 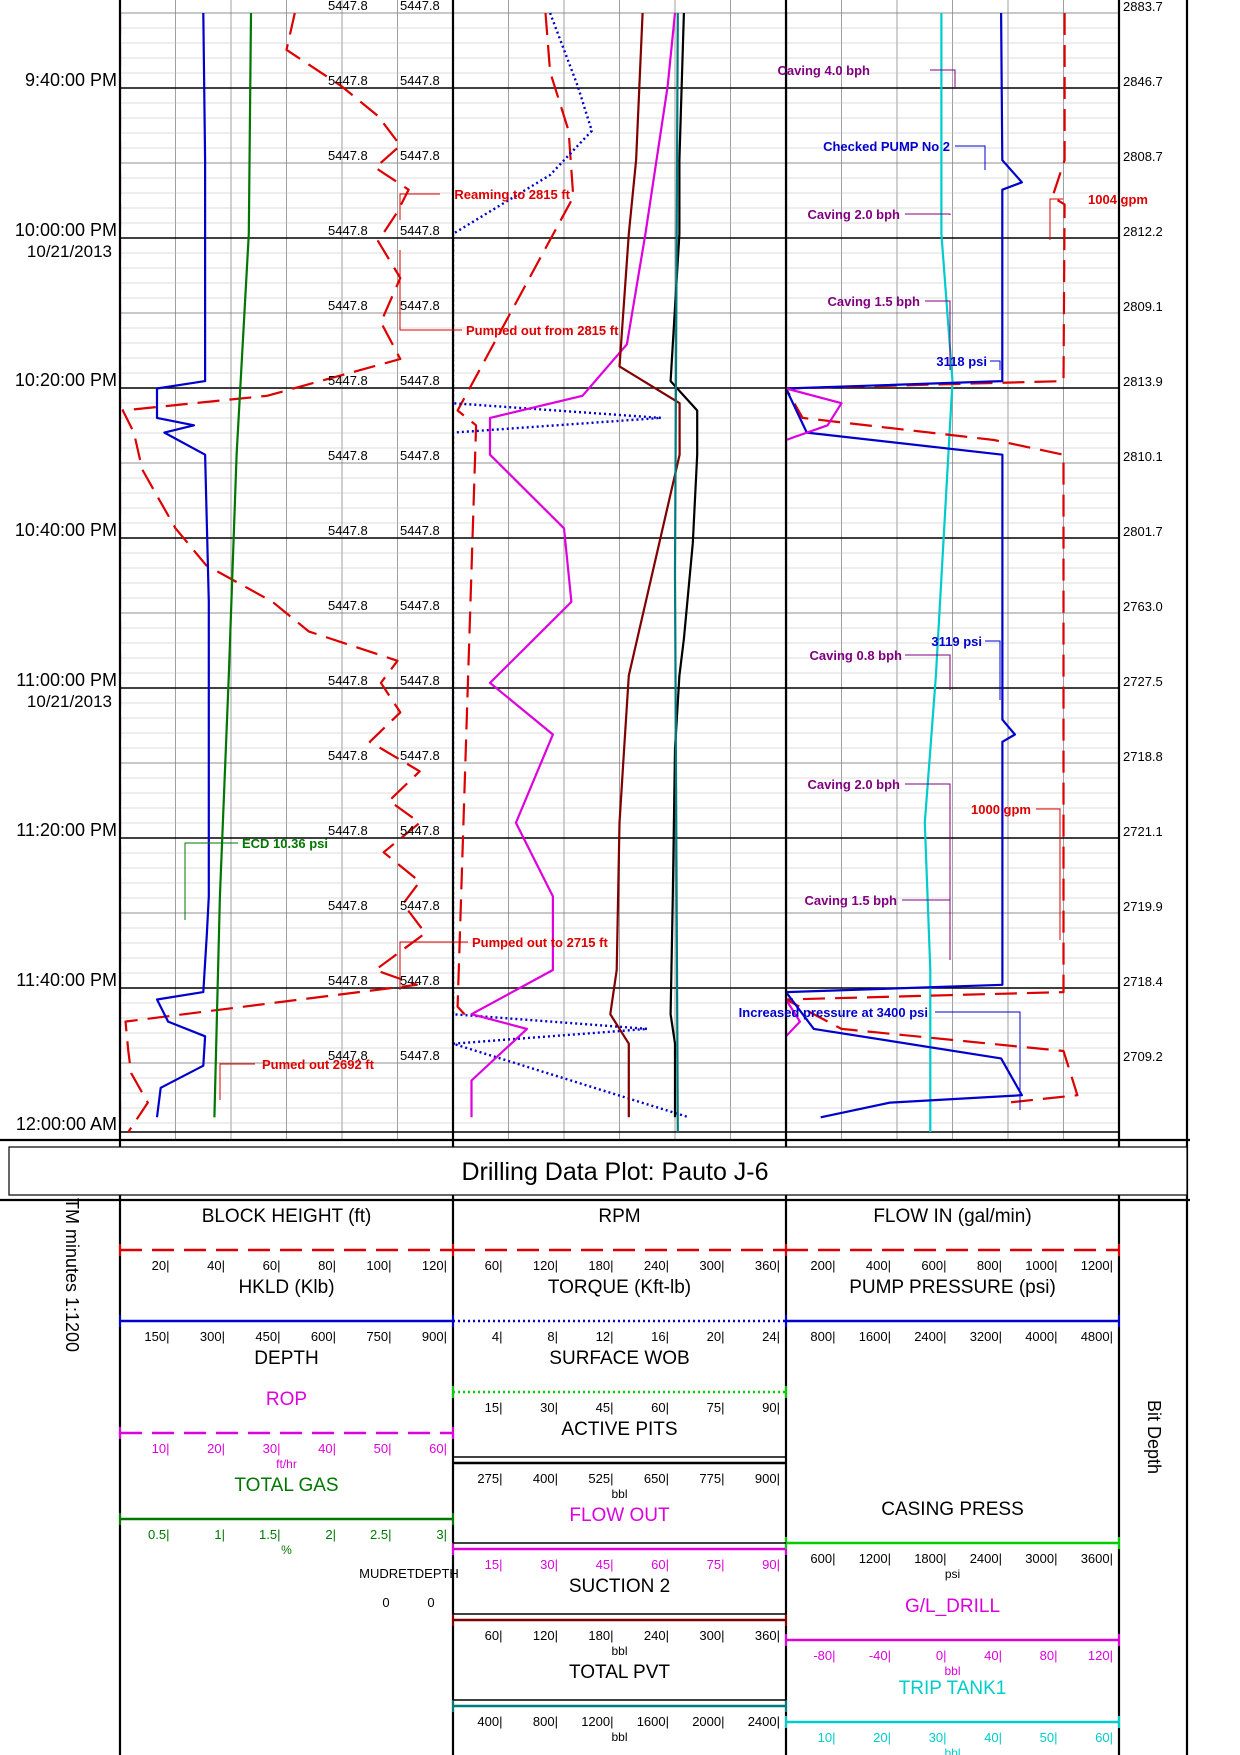 What do you see at coordinates (156, 1336) in the screenshot?
I see `legend-tick-label: 150|` at bounding box center [156, 1336].